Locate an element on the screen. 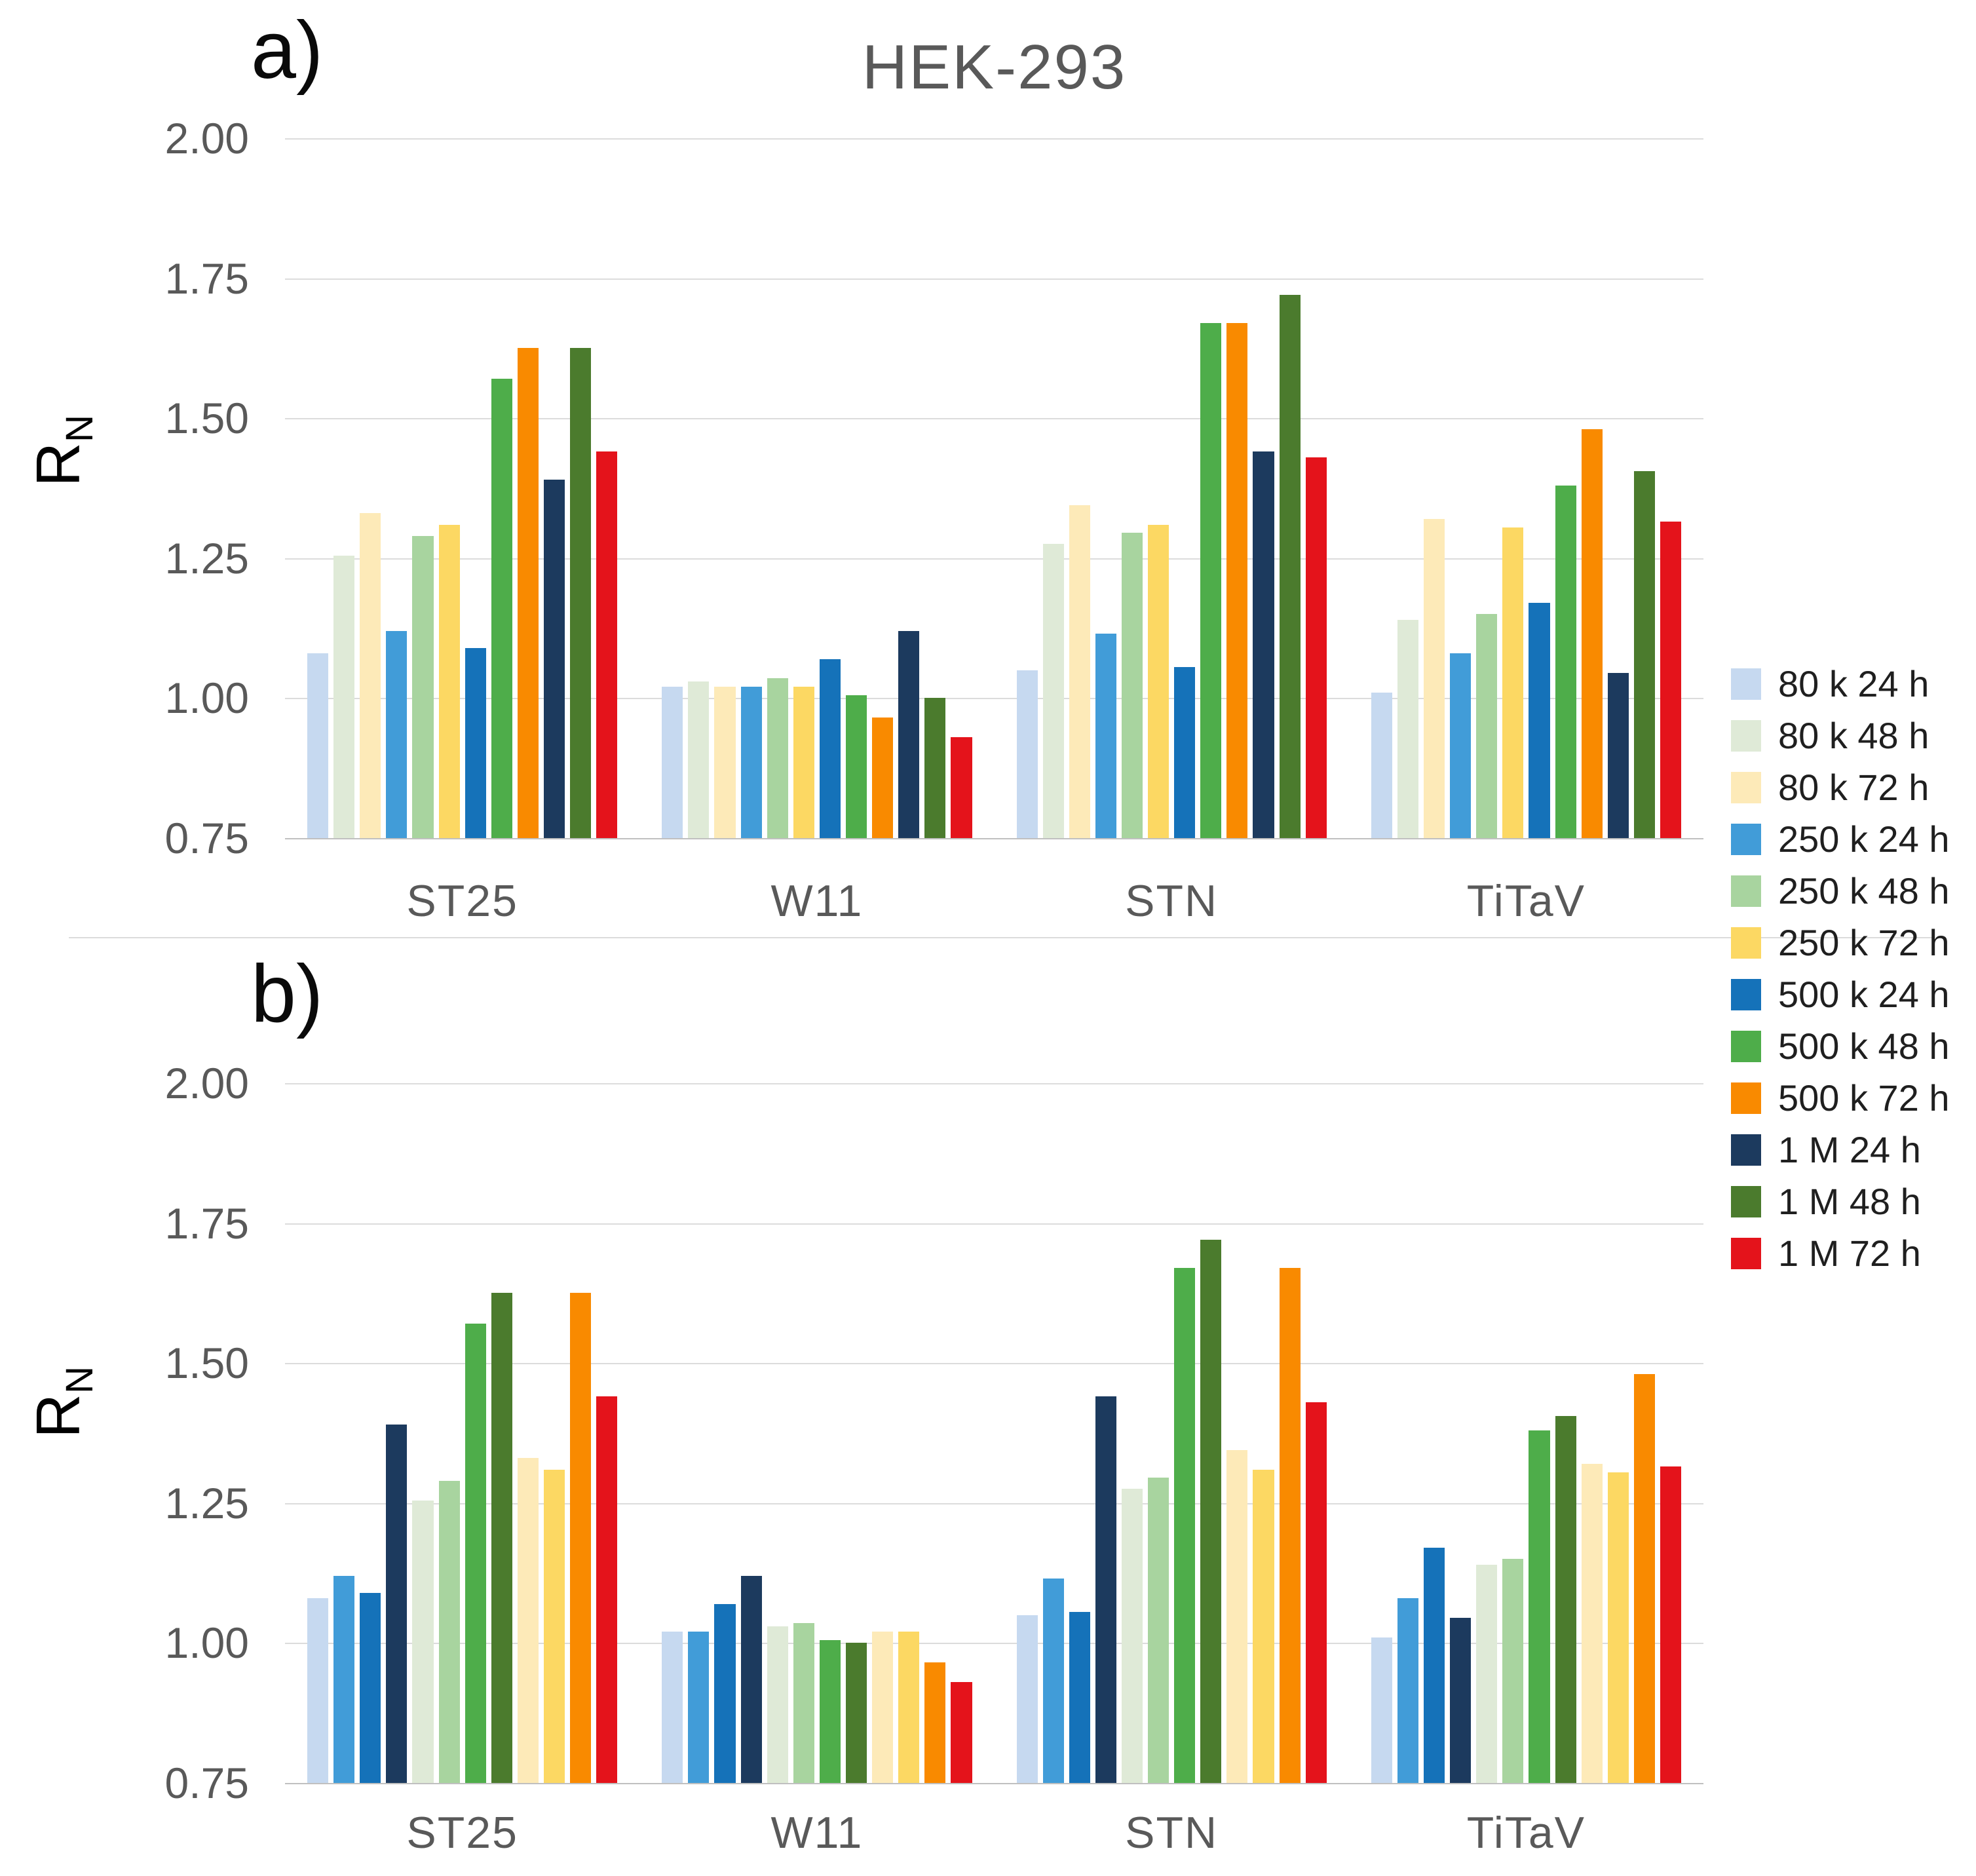 The height and width of the screenshot is (1876, 1976). legend-label: 250 k 48 h is located at coordinates (1864, 890).